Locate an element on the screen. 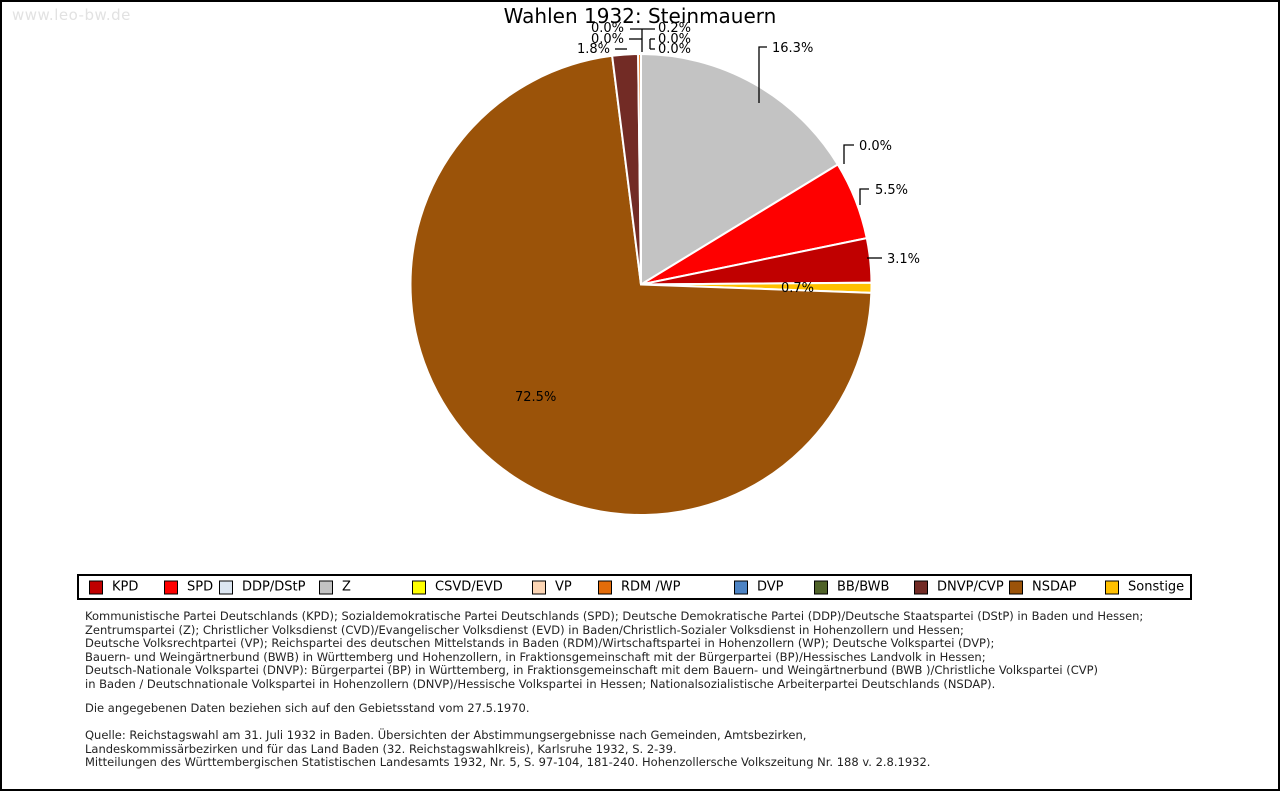  legend-label: DDP/DStP is located at coordinates (274, 587).